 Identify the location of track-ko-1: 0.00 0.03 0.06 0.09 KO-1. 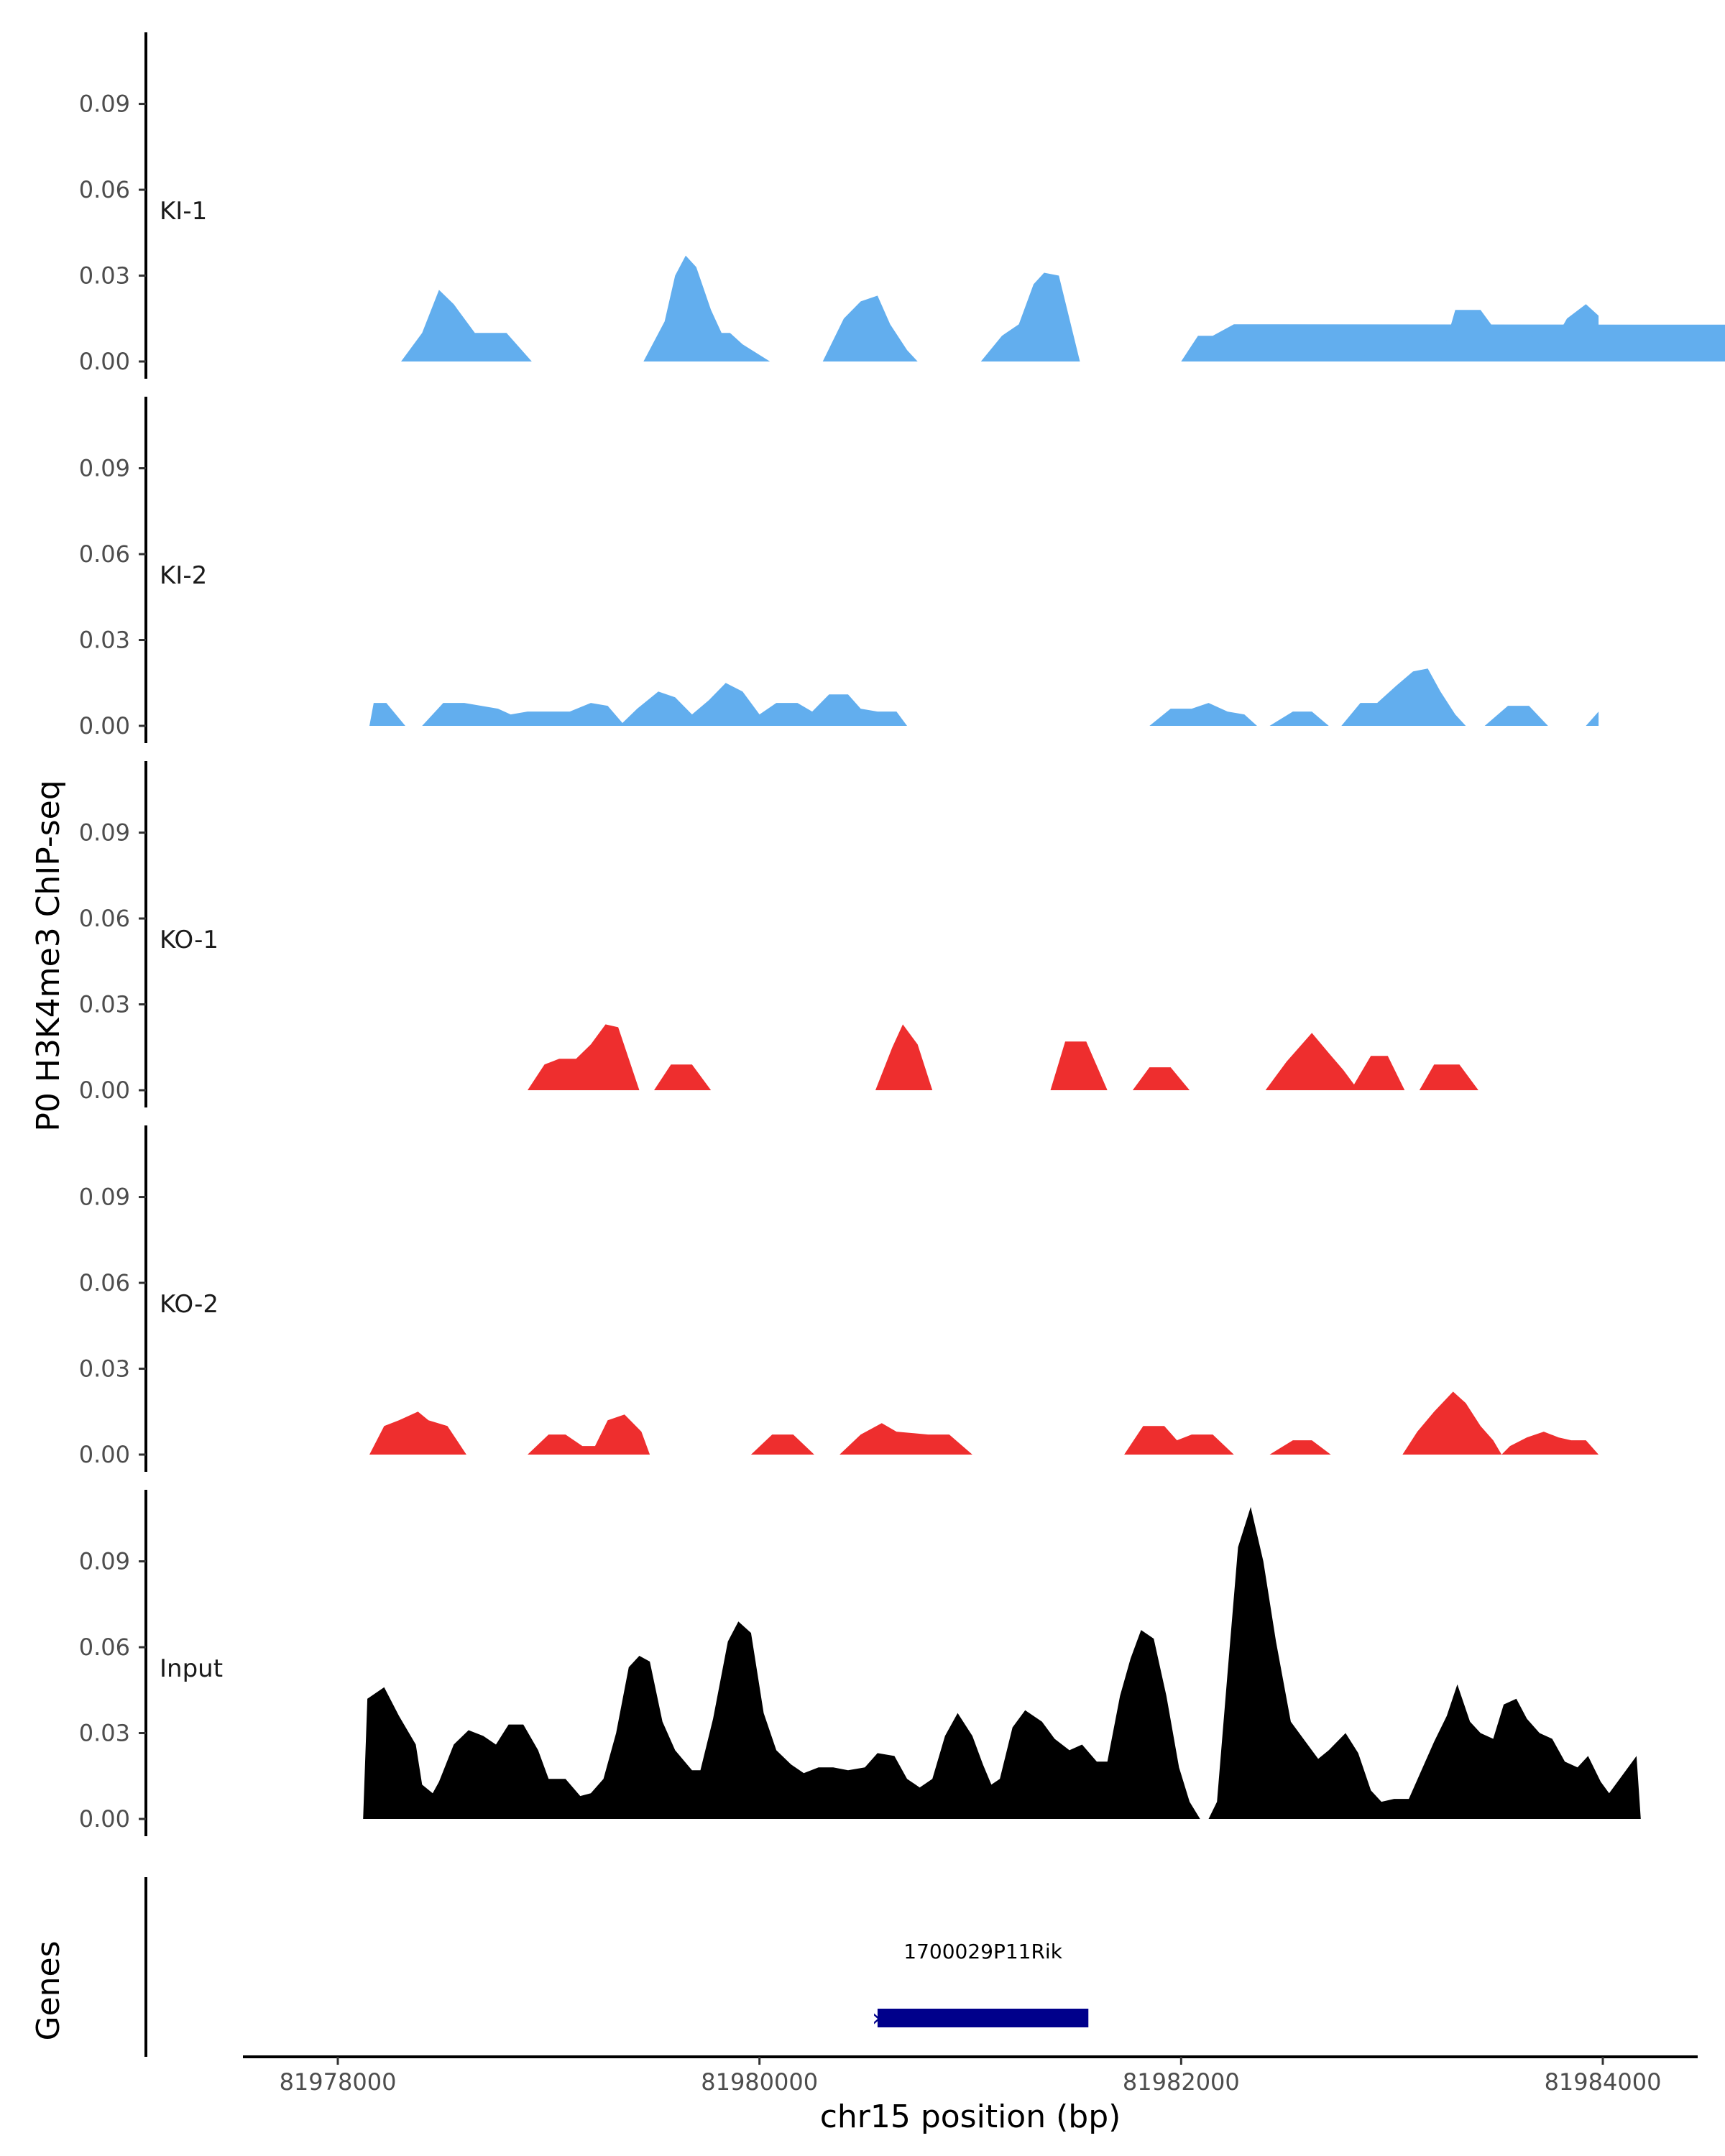
(778, 934).